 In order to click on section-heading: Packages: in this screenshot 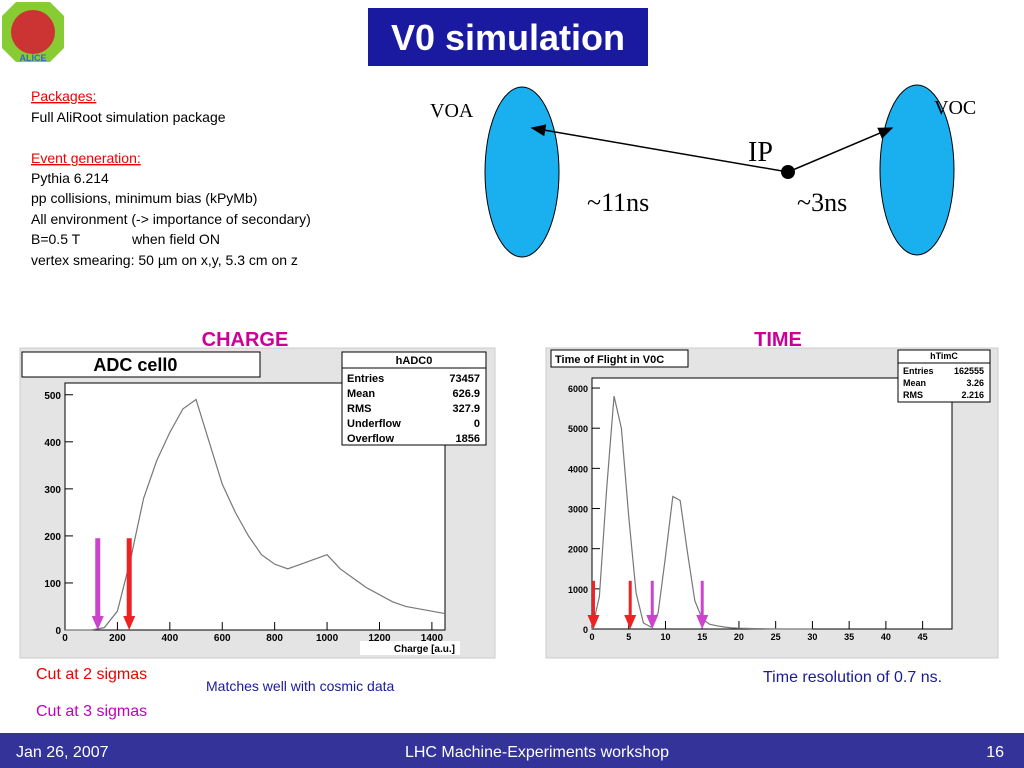, I will do `click(63, 96)`.